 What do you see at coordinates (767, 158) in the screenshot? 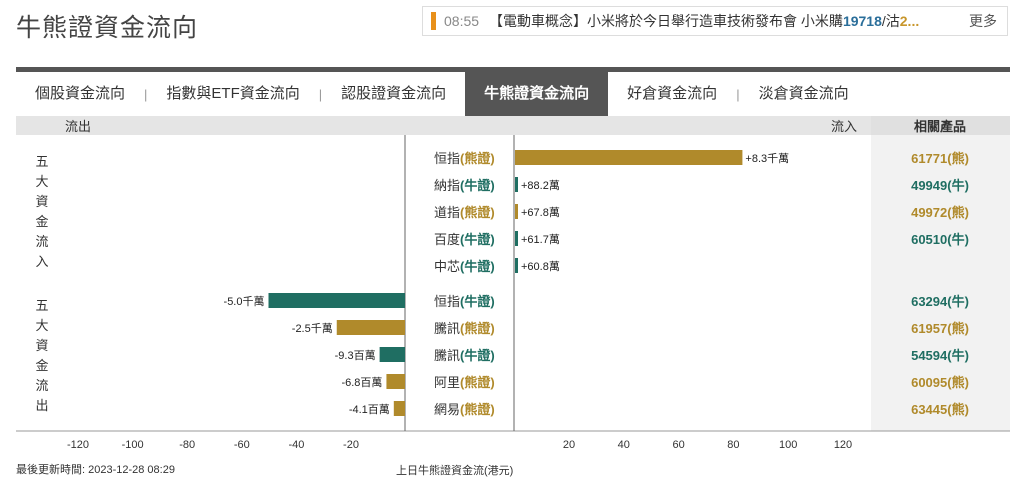
I see `bar-value-label: +8.3千萬` at bounding box center [767, 158].